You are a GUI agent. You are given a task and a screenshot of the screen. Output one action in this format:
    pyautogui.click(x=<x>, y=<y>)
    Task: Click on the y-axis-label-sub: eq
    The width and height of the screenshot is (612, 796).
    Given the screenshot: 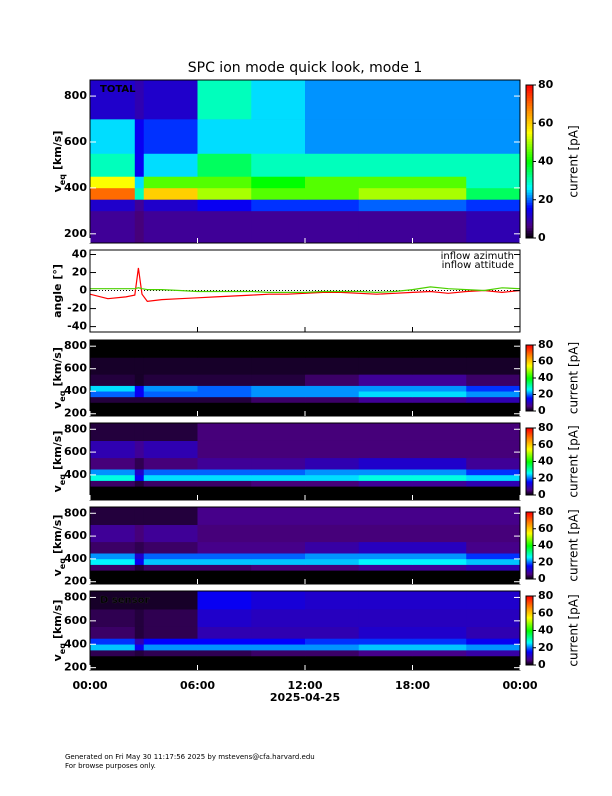 What is the action you would take?
    pyautogui.click(x=62, y=479)
    